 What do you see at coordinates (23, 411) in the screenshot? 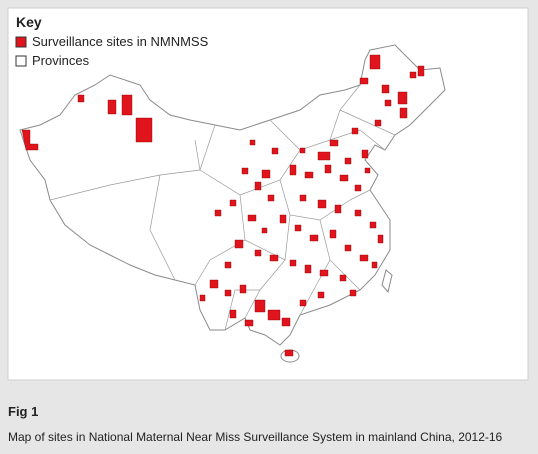
I see `figure-label: Fig 1` at bounding box center [23, 411].